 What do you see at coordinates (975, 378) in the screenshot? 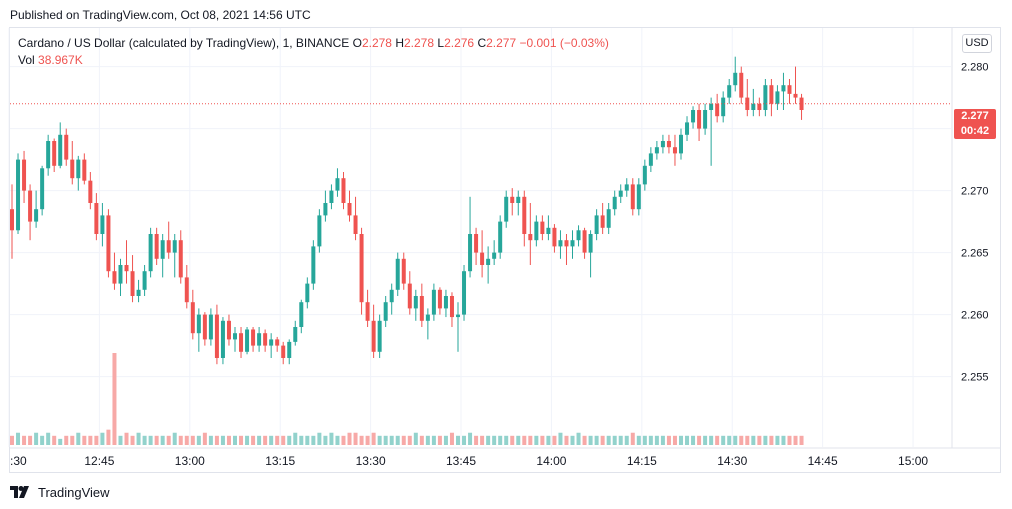
I see `y-tick-label: 2.255` at bounding box center [975, 378].